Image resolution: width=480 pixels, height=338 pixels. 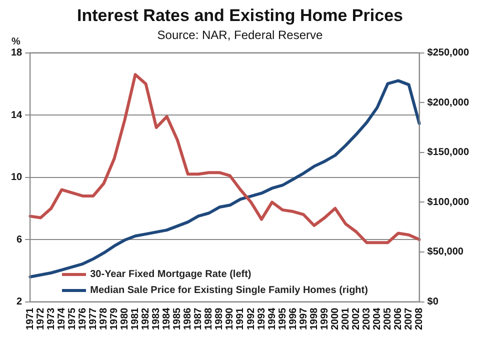 What do you see at coordinates (40, 318) in the screenshot?
I see `x-tick-label: 1972` at bounding box center [40, 318].